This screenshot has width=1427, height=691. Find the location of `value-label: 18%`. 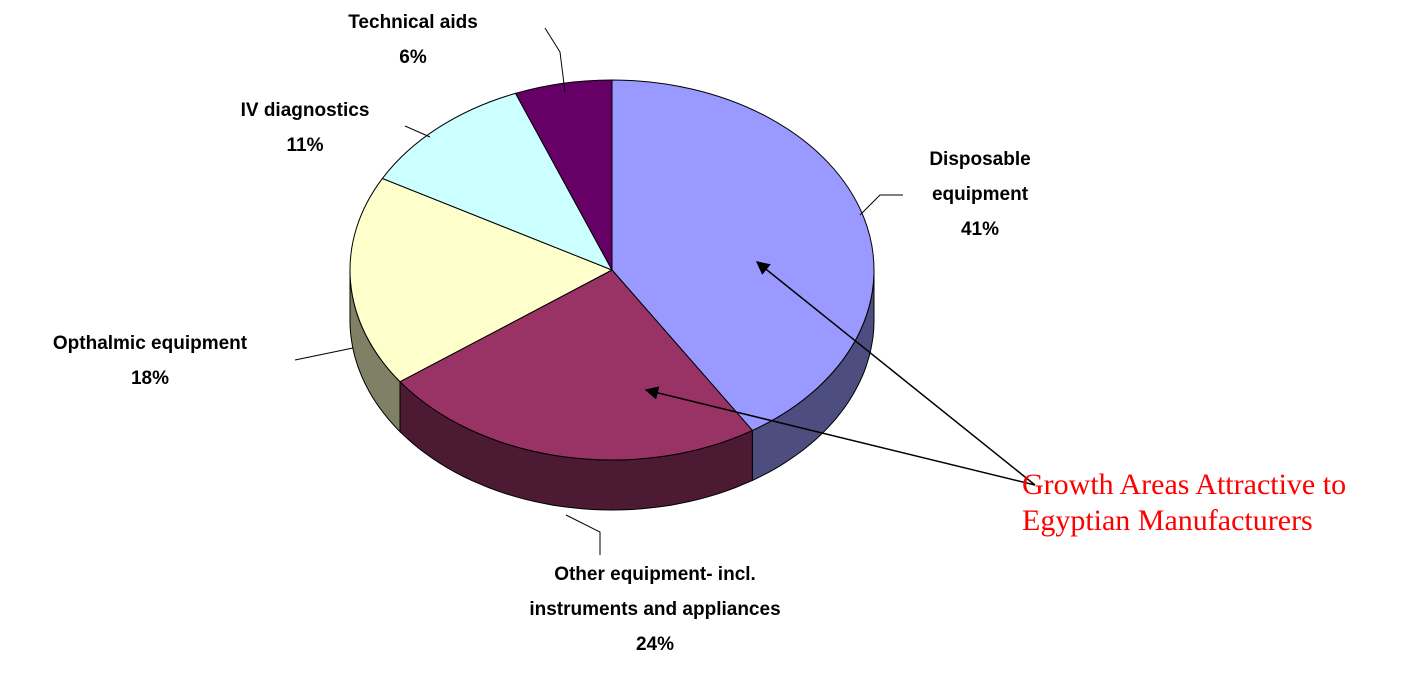

value-label: 18% is located at coordinates (150, 378).